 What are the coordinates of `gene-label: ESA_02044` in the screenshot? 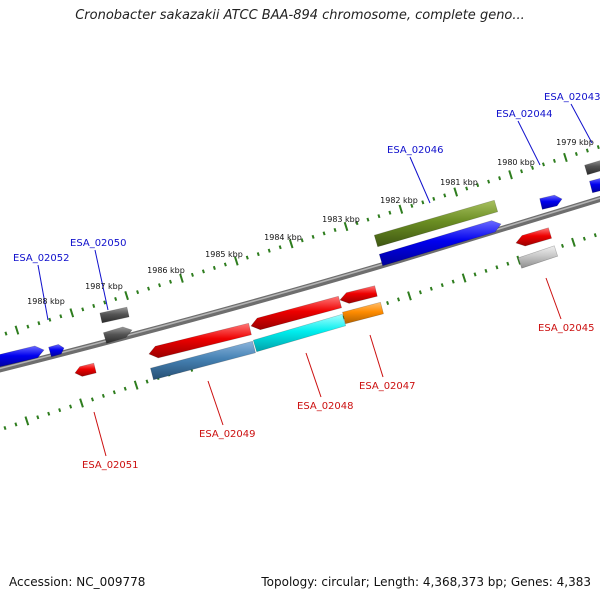 It's located at (524, 114).